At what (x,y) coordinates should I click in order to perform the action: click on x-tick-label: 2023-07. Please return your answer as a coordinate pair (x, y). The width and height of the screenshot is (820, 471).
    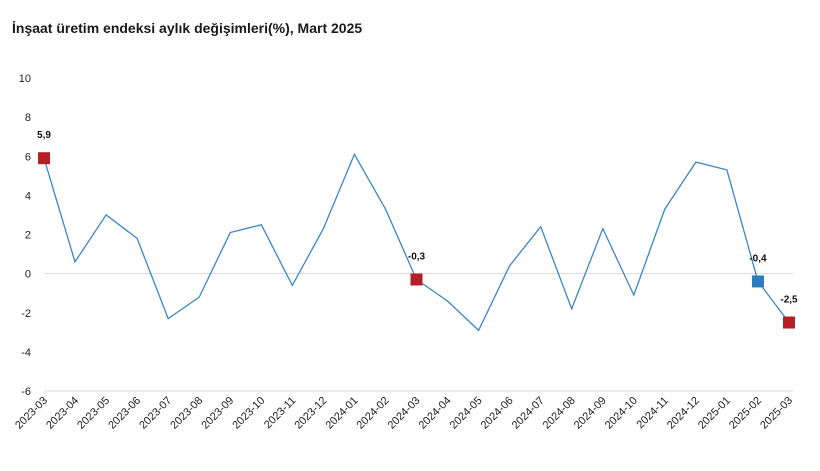
    Looking at the image, I should click on (155, 413).